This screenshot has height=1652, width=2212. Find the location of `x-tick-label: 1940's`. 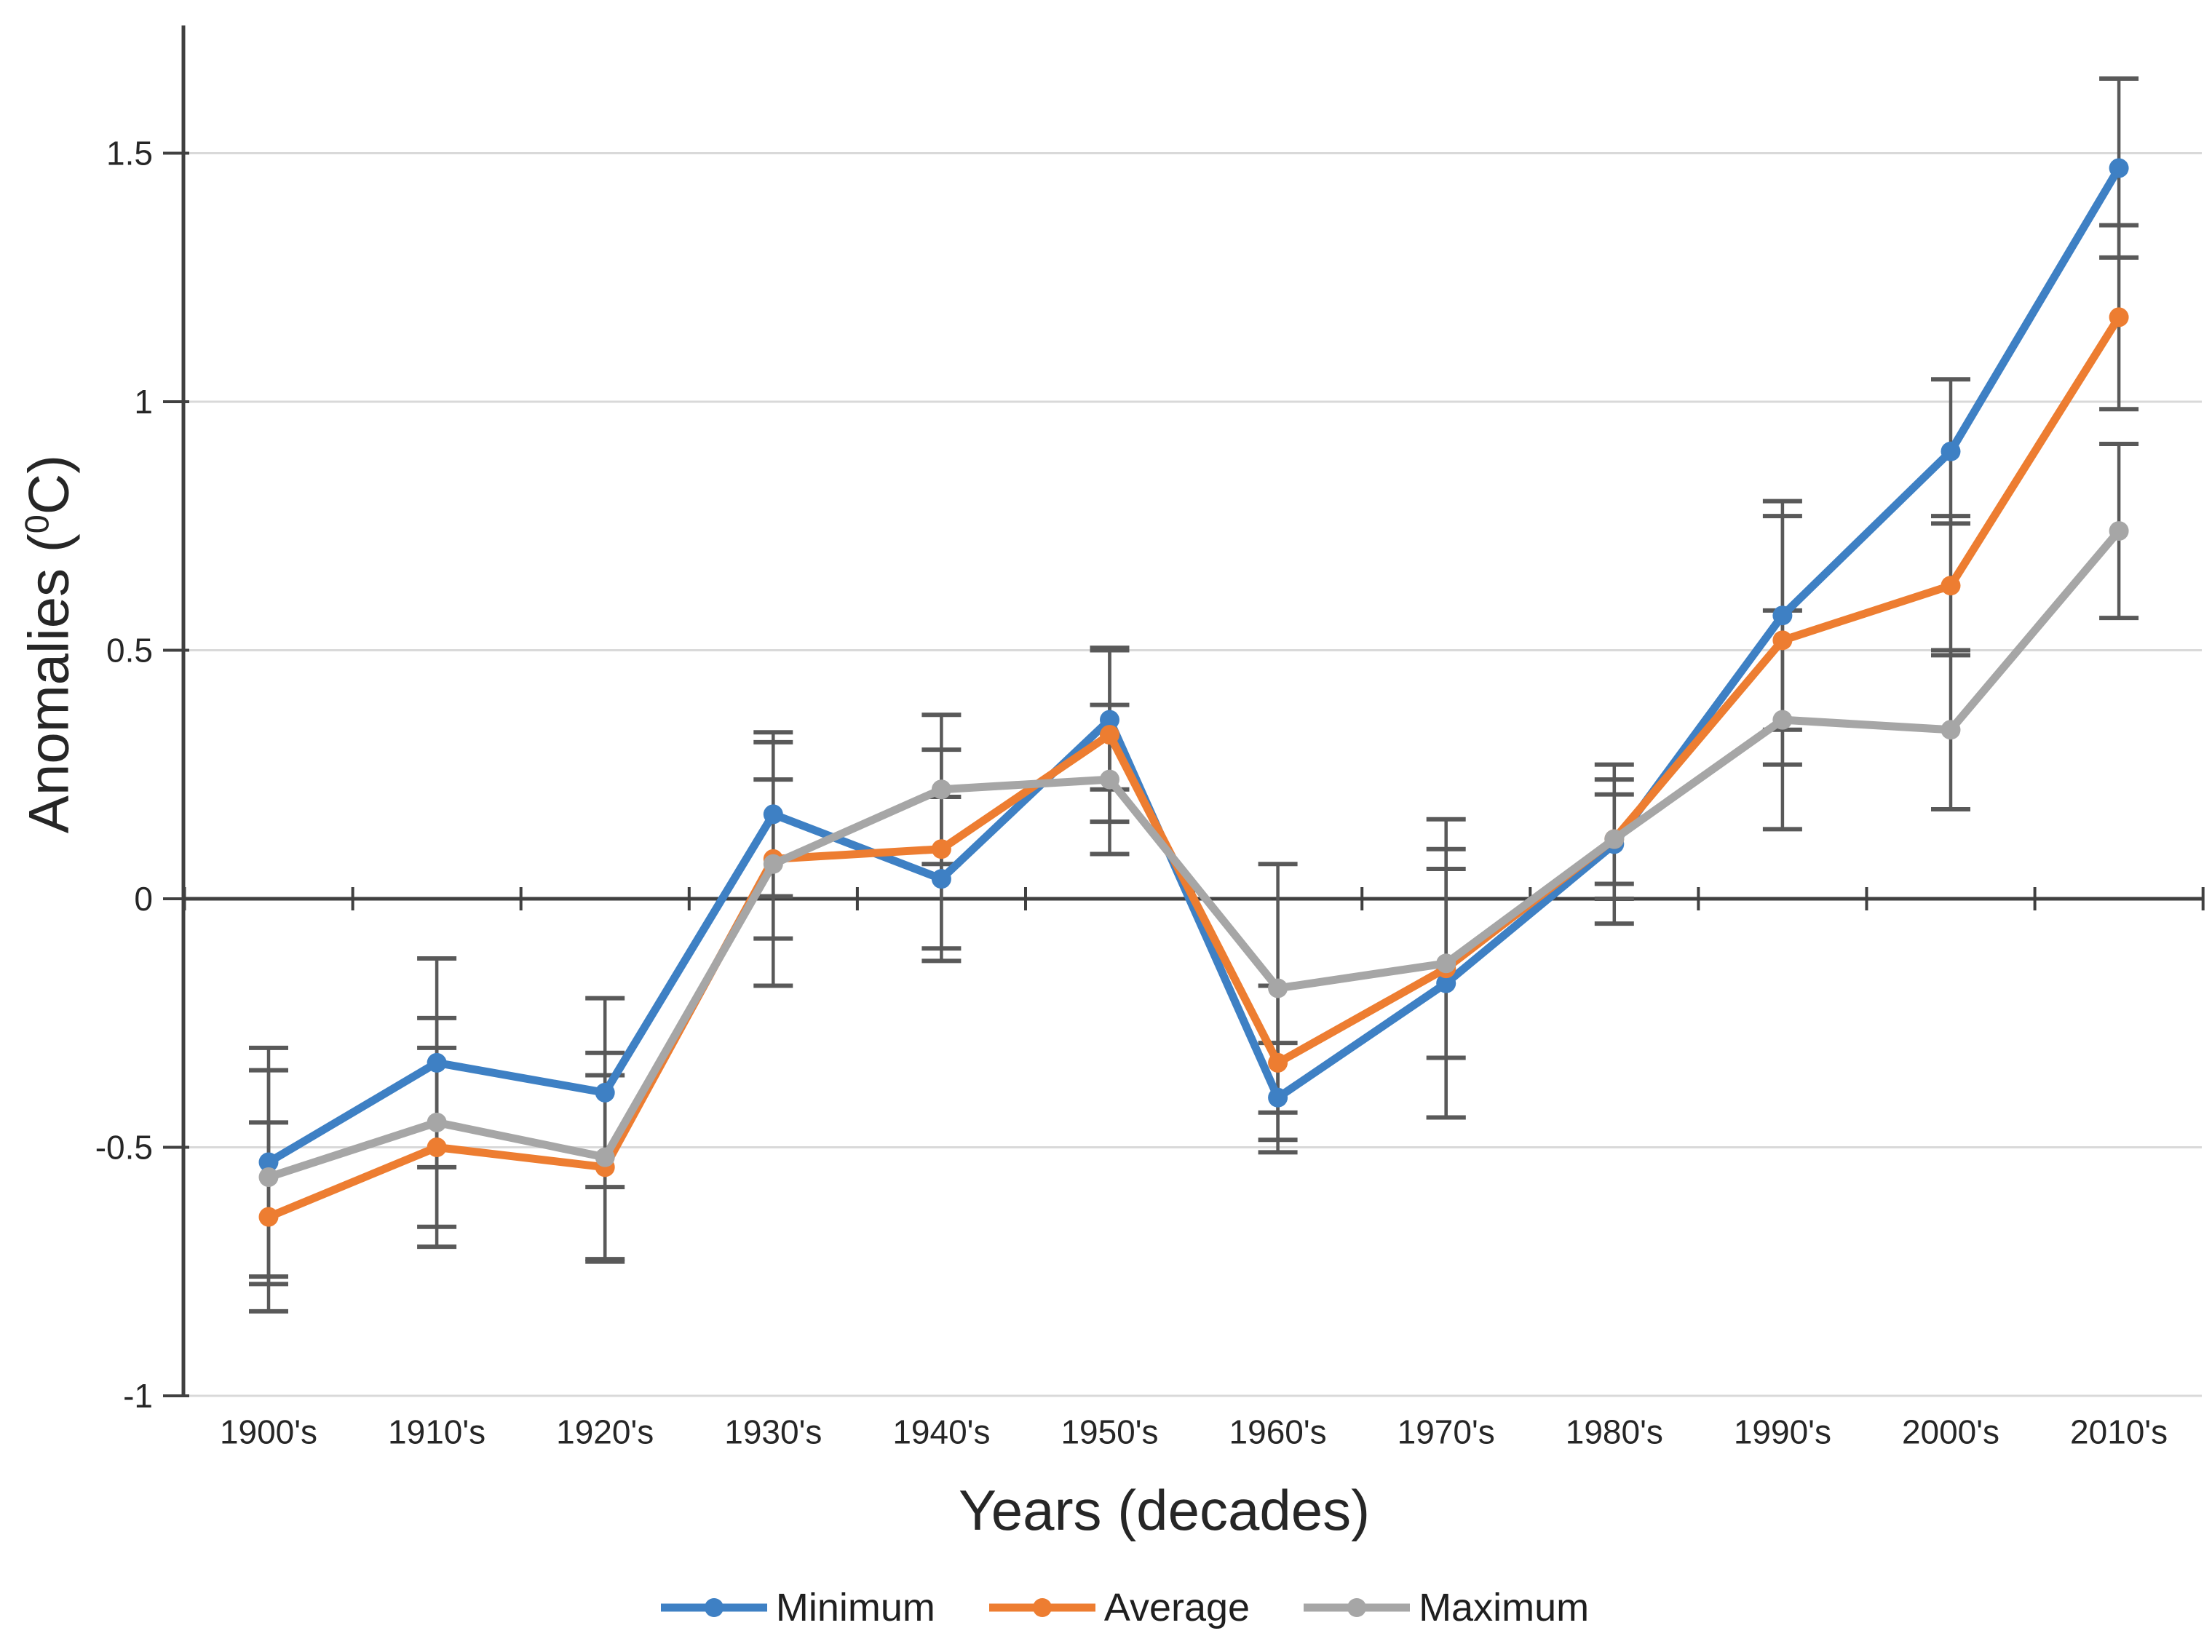

x-tick-label: 1940's is located at coordinates (941, 1432).